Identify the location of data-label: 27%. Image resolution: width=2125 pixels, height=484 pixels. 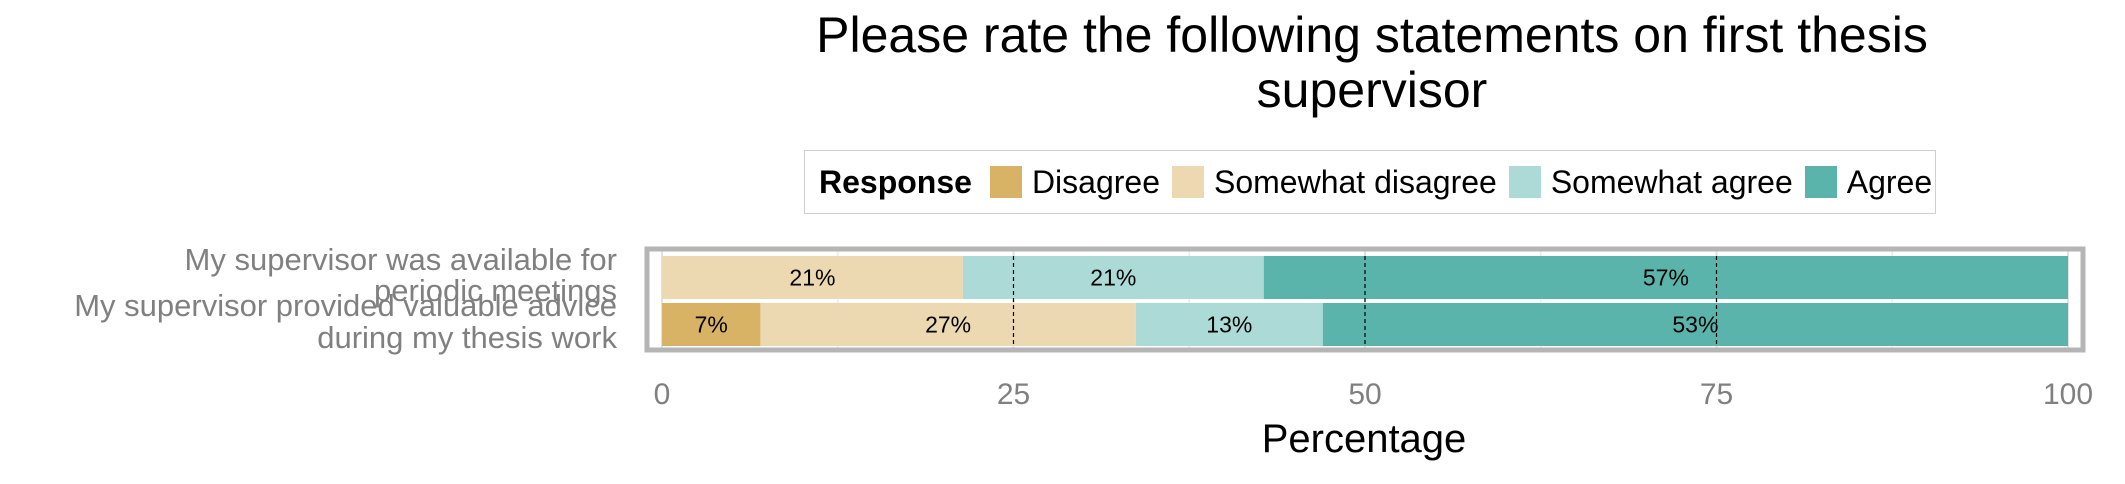
(948, 325).